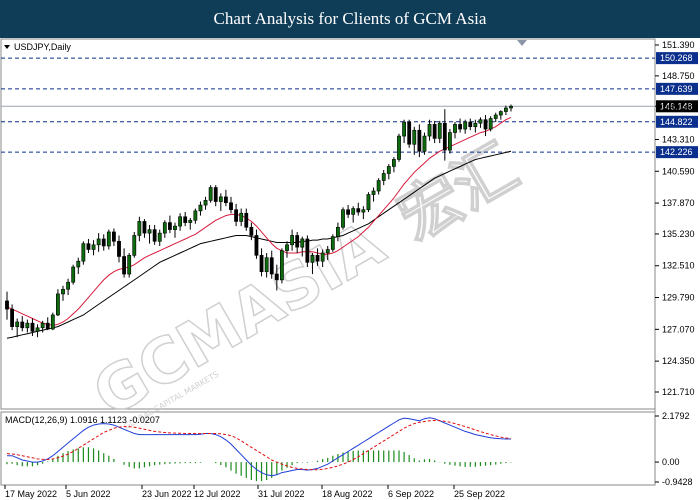 Image resolution: width=700 pixels, height=500 pixels. Describe the element at coordinates (678, 298) in the screenshot. I see `price-tick-label: 129.790` at that location.